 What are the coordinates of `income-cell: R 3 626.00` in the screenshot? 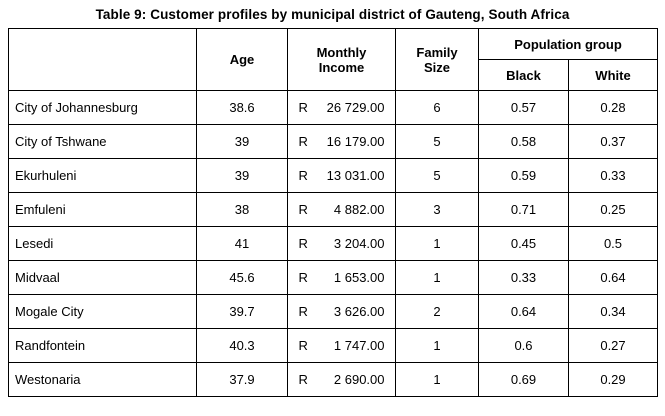 It's located at (341, 311).